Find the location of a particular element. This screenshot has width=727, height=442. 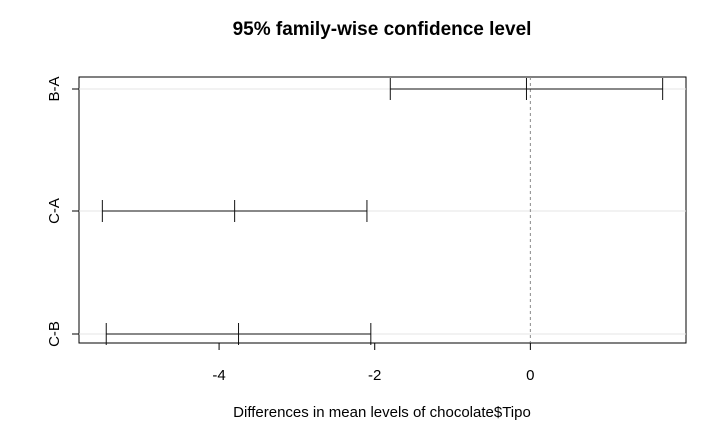

y-axis: B-A C-A C-B is located at coordinates (62, 211).